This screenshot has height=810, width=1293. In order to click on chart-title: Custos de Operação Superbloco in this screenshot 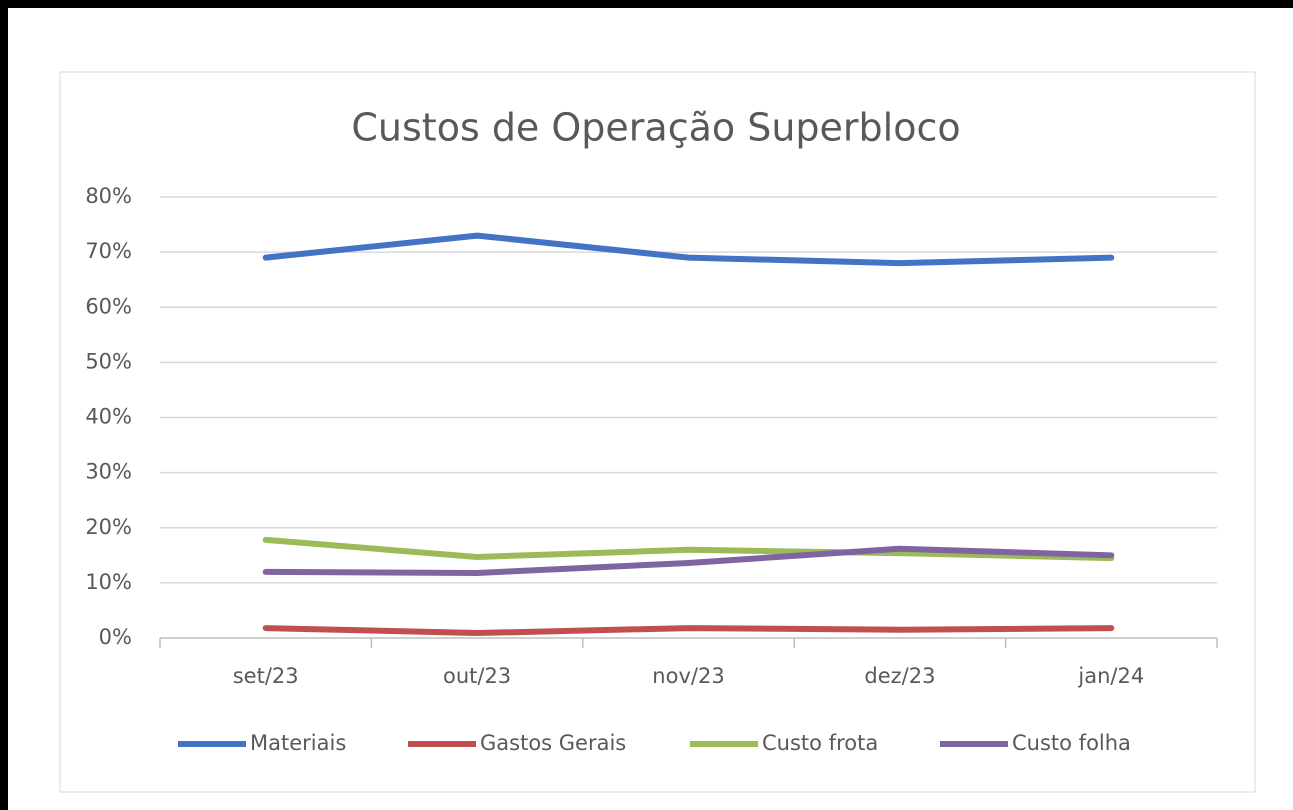, I will do `click(655, 128)`.